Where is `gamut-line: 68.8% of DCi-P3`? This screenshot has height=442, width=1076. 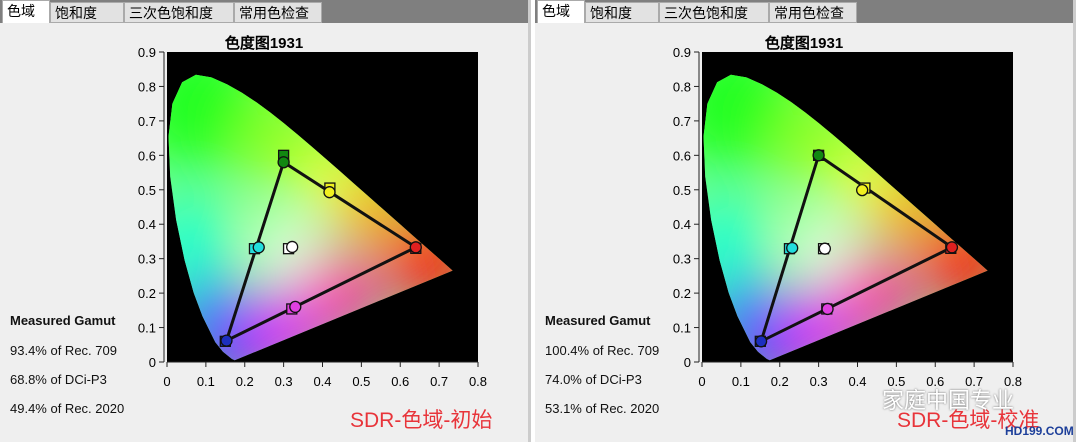 gamut-line: 68.8% of DCi-P3 is located at coordinates (58, 379).